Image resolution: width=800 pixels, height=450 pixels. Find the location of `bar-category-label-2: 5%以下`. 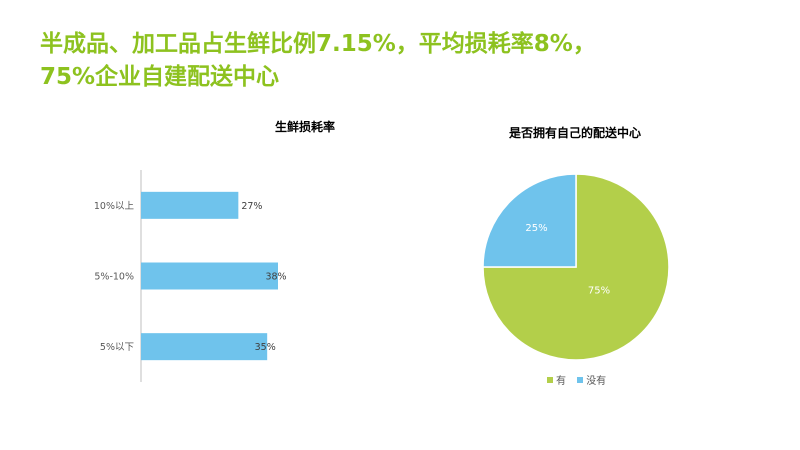

bar-category-label-2: 5%以下 is located at coordinates (117, 347).